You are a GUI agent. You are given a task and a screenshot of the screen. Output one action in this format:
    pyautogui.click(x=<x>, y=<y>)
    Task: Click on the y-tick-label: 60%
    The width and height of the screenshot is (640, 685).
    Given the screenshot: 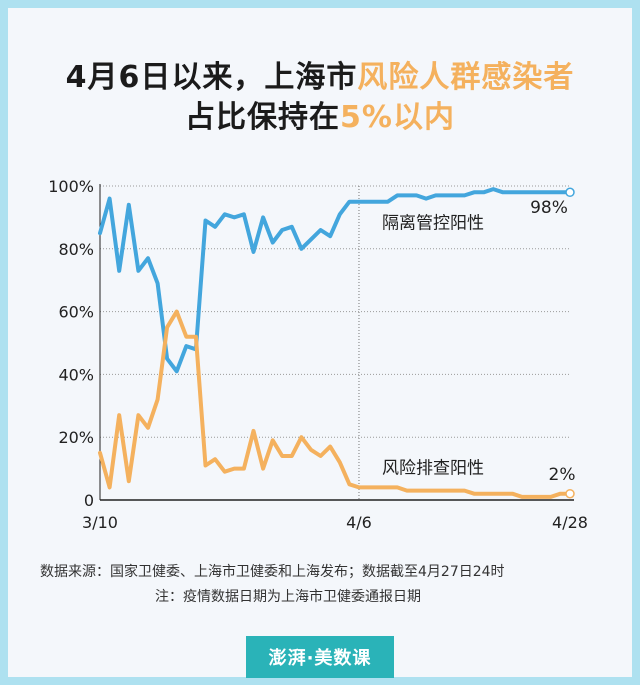 What is the action you would take?
    pyautogui.click(x=76, y=312)
    